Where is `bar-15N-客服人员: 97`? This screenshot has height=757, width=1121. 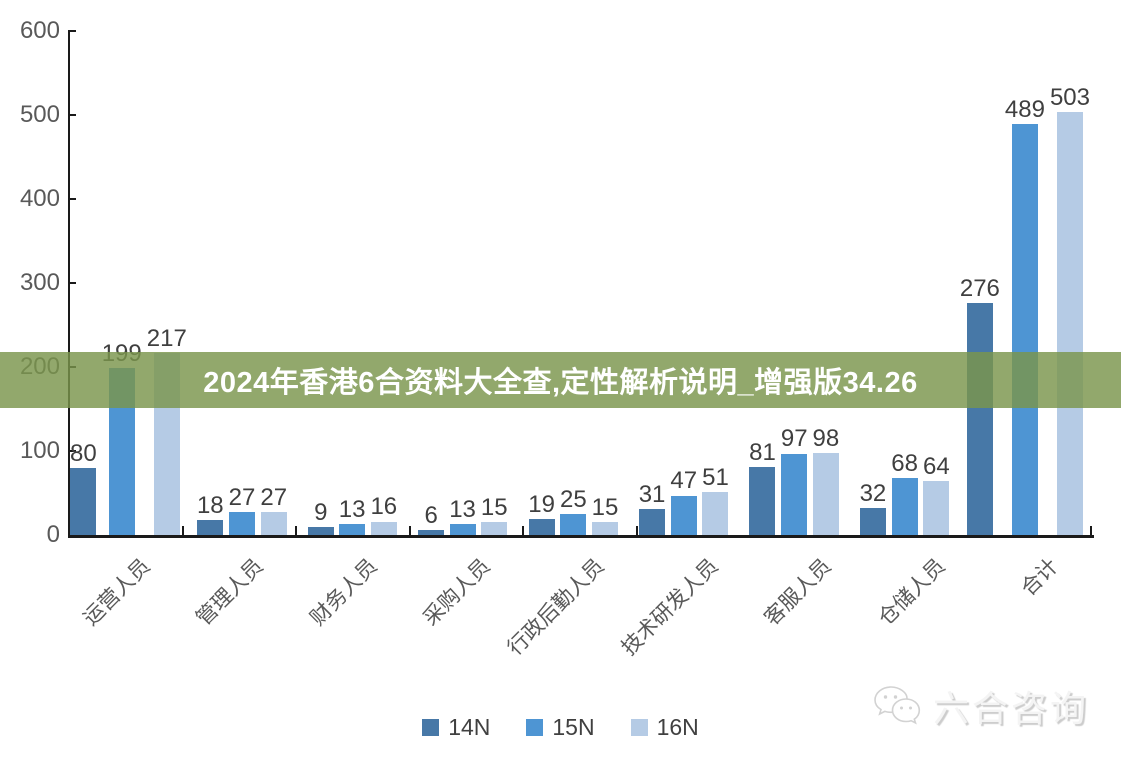 bar-15N-客服人员: 97 is located at coordinates (794, 480).